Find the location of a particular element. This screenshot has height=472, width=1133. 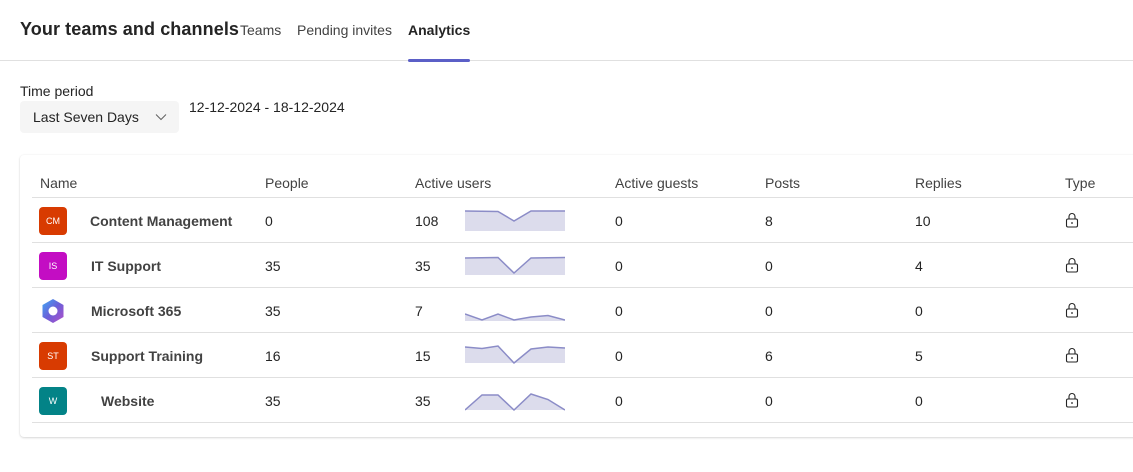

team-name: Support Training is located at coordinates (147, 356).